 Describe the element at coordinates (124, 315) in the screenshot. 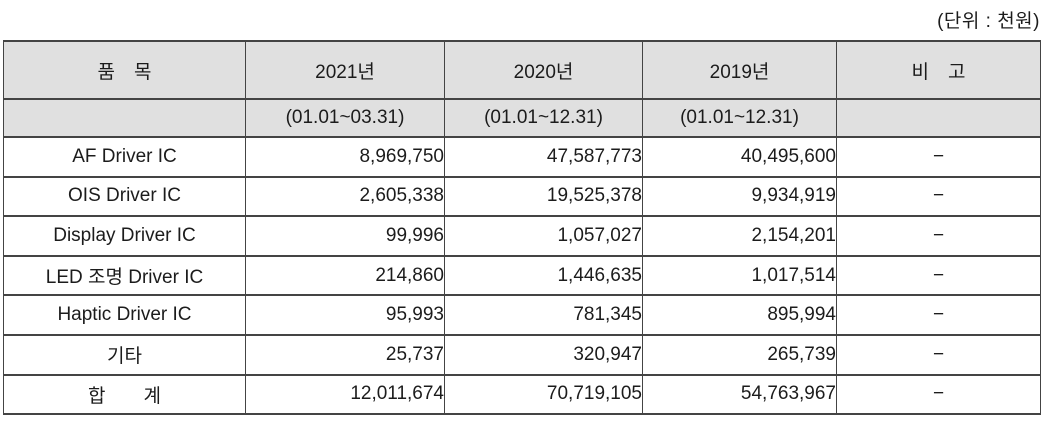

I see `item-cell: Haptic Driver IC` at that location.